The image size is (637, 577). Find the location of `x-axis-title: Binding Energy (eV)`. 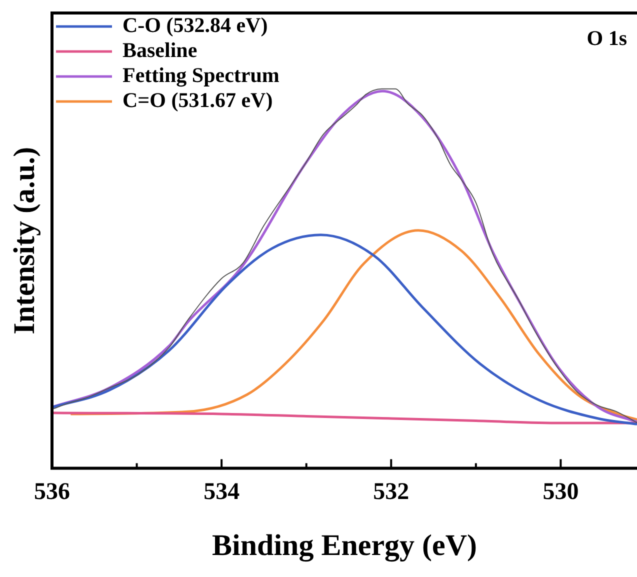

x-axis-title: Binding Energy (eV) is located at coordinates (345, 545).